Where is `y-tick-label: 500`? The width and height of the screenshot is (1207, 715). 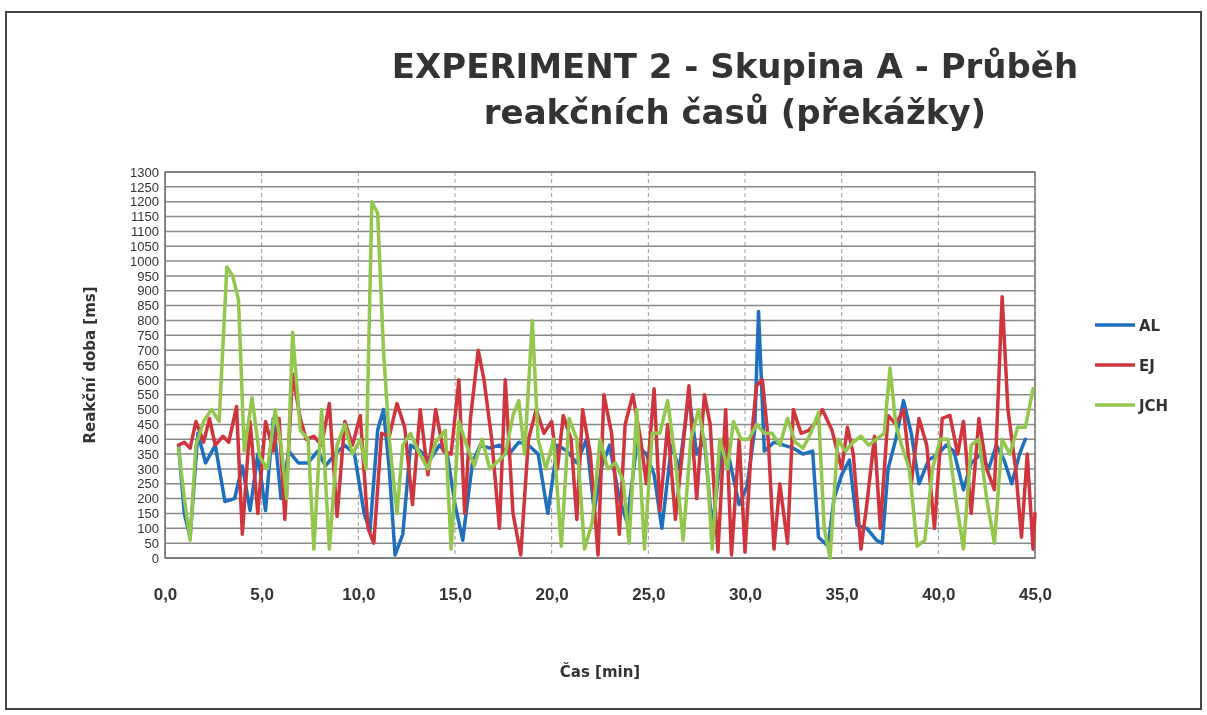 y-tick-label: 500 is located at coordinates (148, 410).